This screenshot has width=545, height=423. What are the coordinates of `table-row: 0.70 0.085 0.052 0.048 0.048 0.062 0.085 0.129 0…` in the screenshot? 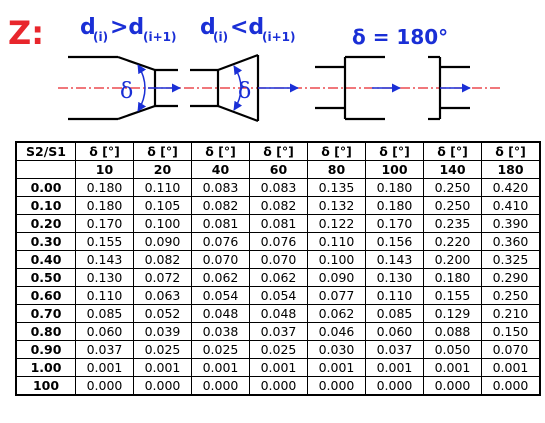 It's located at (278, 313).